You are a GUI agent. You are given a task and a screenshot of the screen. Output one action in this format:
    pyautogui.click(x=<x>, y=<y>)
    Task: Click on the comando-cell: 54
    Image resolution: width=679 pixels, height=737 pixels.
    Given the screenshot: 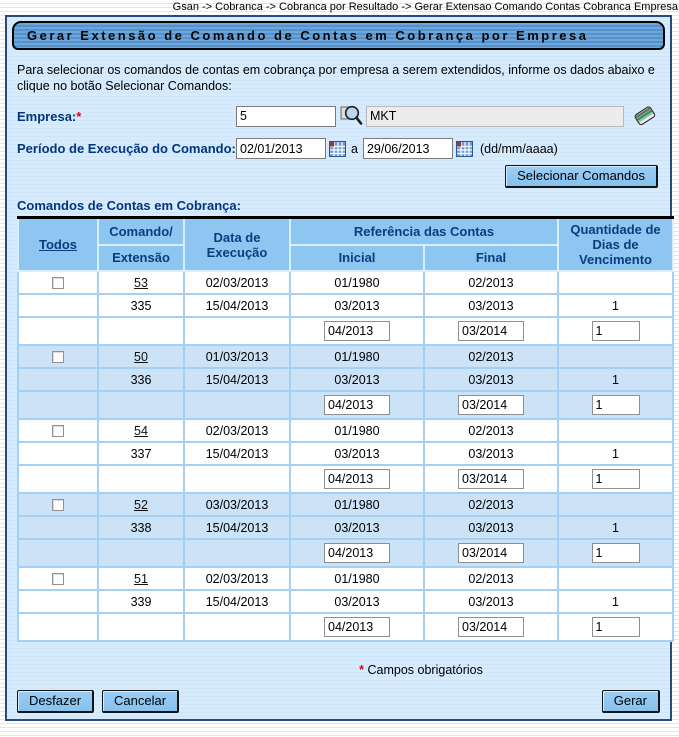 What is the action you would take?
    pyautogui.click(x=141, y=430)
    